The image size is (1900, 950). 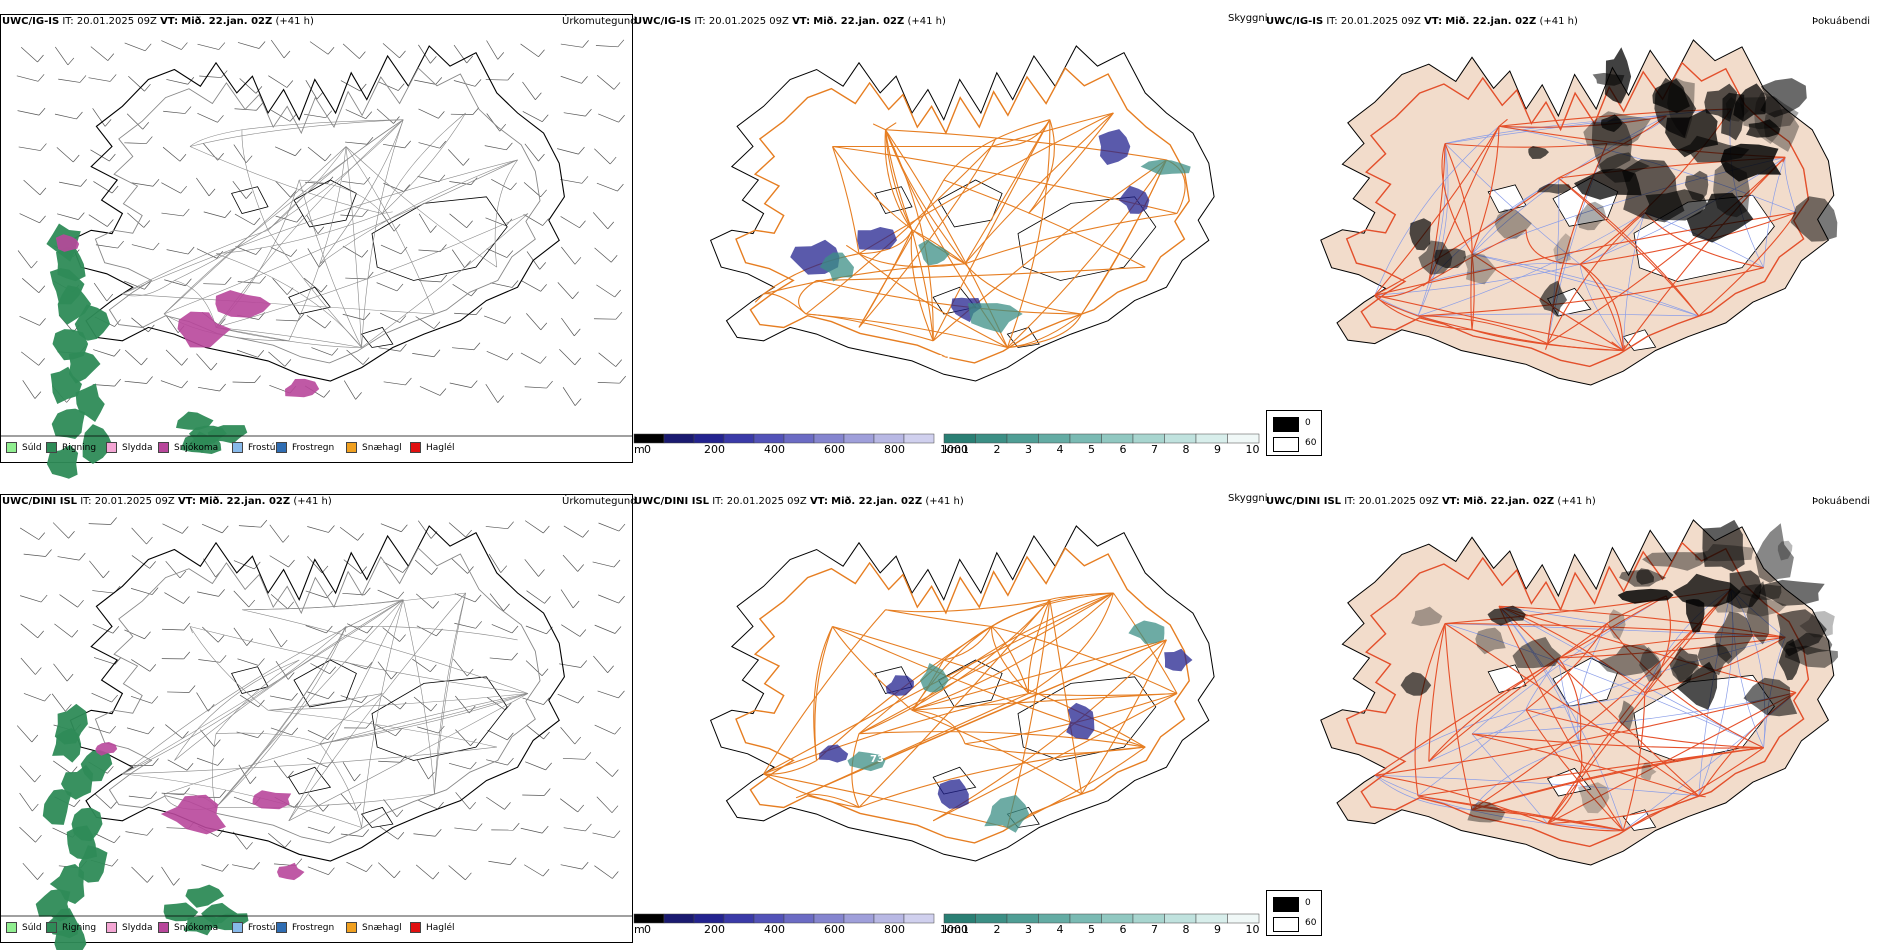 What do you see at coordinates (1294, 913) in the screenshot?
I see `fog-legend: 0 60` at bounding box center [1294, 913].